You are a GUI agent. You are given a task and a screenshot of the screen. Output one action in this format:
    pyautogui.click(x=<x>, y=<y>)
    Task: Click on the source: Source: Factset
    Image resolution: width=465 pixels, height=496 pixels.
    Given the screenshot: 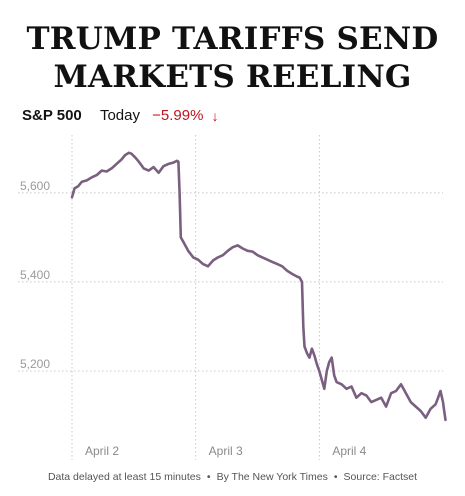 What is the action you would take?
    pyautogui.click(x=380, y=477)
    